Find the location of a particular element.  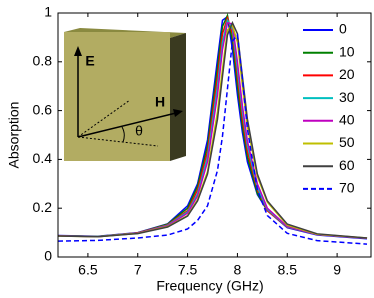

legend-label: 70 is located at coordinates (347, 188).